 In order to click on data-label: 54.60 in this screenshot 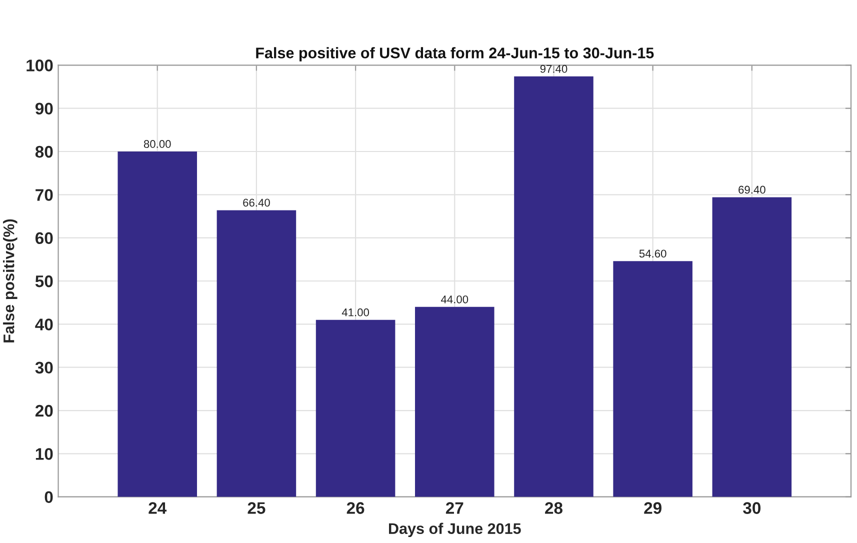, I will do `click(652, 254)`.